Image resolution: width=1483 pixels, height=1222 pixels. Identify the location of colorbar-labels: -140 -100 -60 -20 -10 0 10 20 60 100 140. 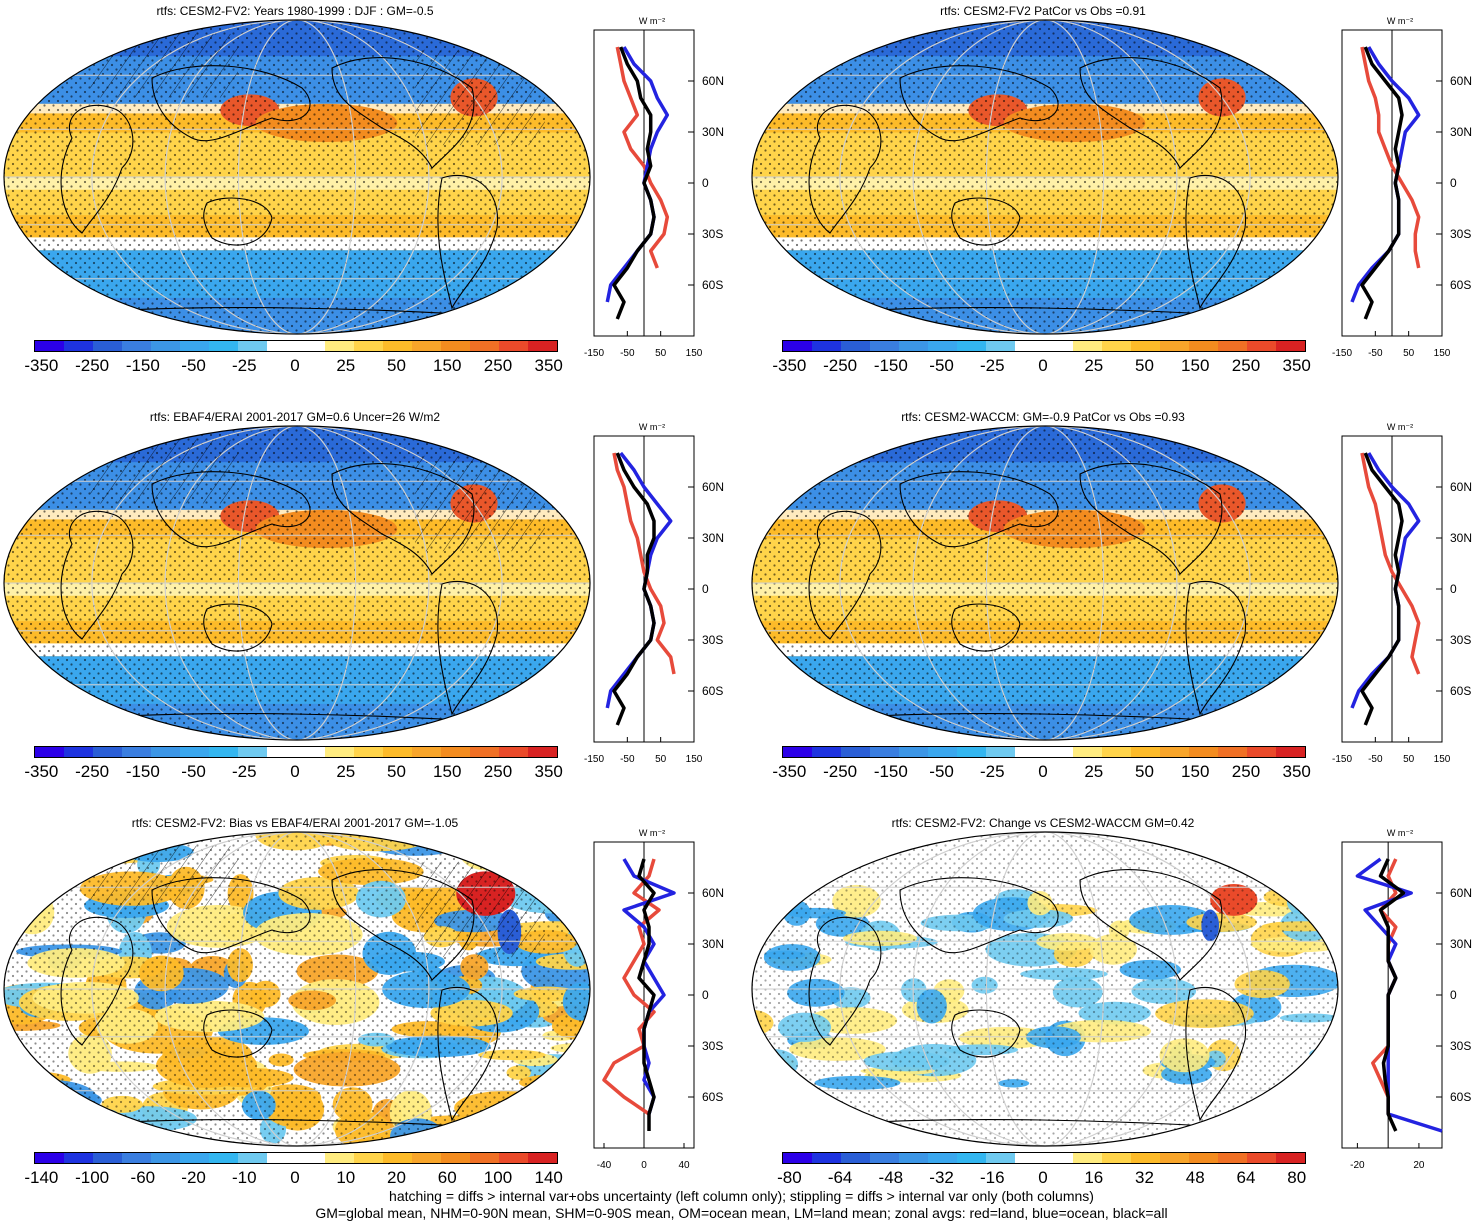
(295, 1178).